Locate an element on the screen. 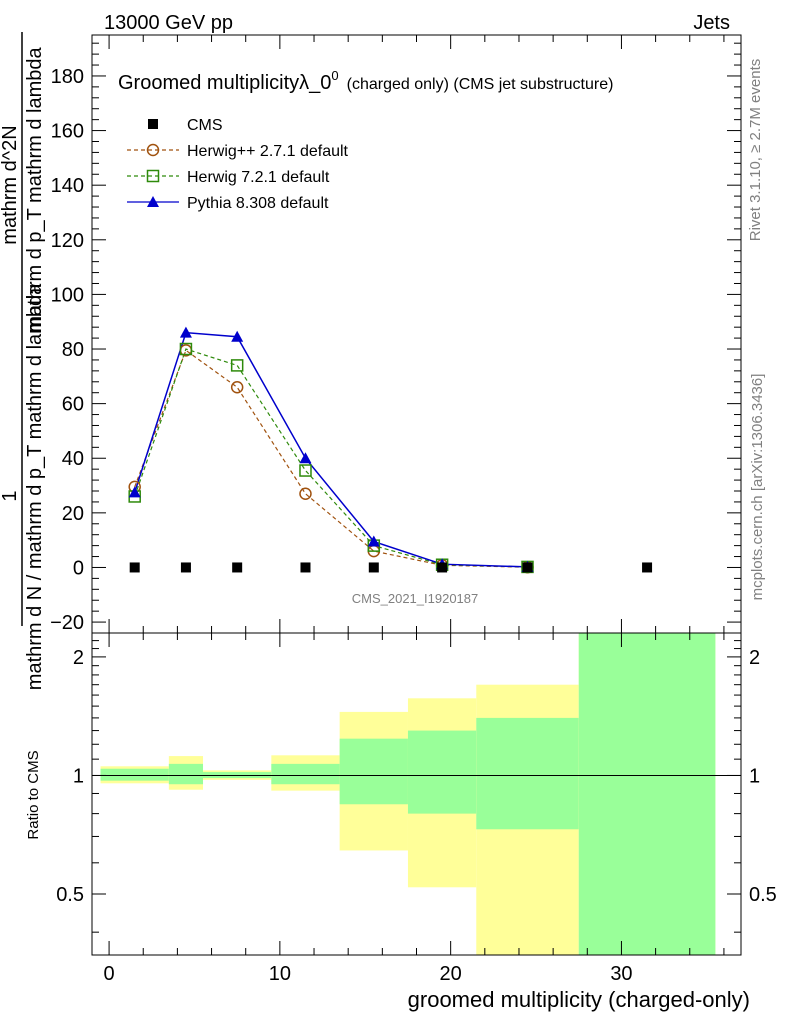  series-markers is located at coordinates (331, 450).